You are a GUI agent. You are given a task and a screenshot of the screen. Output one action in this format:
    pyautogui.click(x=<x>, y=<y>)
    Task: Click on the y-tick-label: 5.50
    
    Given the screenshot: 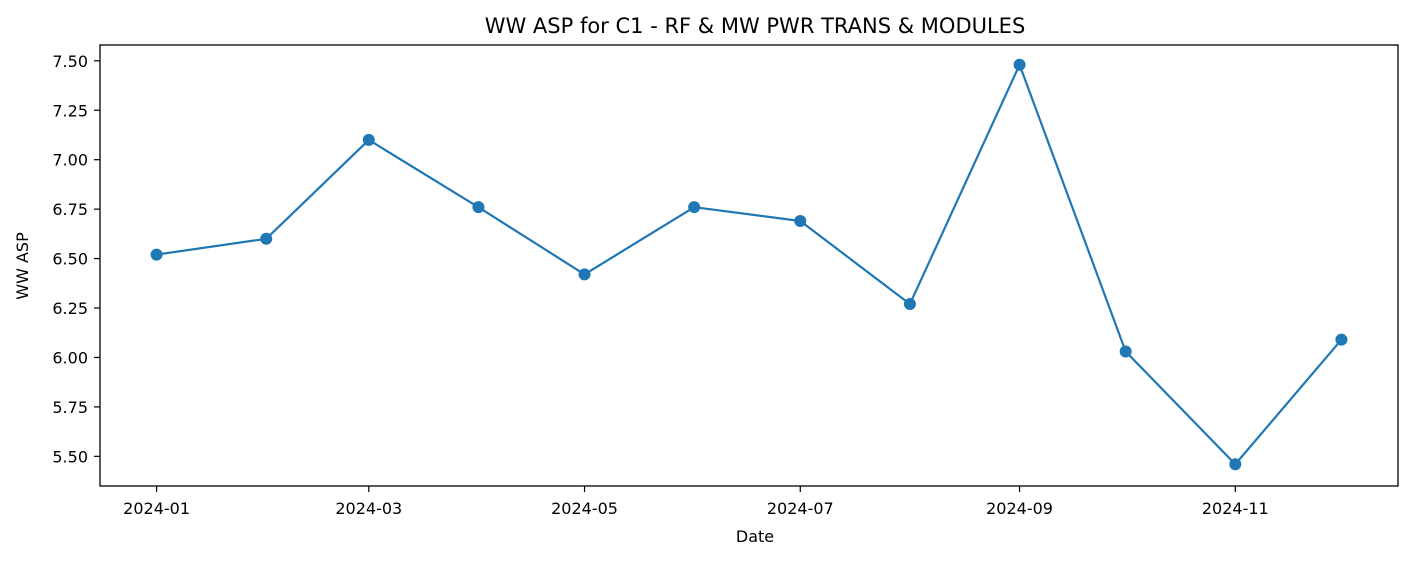 What is the action you would take?
    pyautogui.click(x=70, y=456)
    